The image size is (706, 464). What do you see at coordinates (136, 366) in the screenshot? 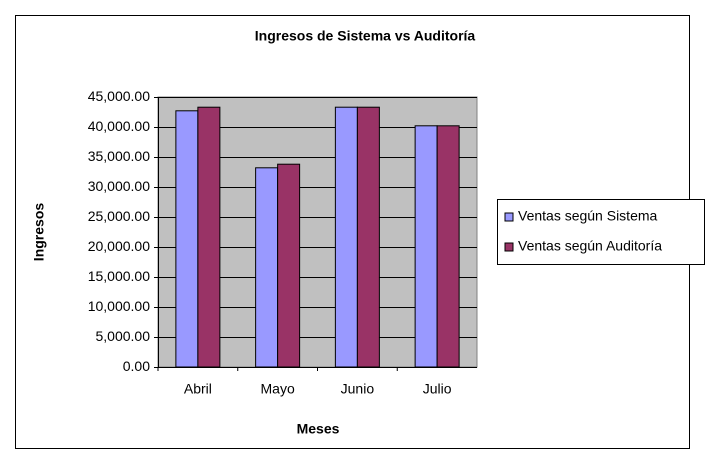
I see `y-tick-label: 0.00` at bounding box center [136, 366].